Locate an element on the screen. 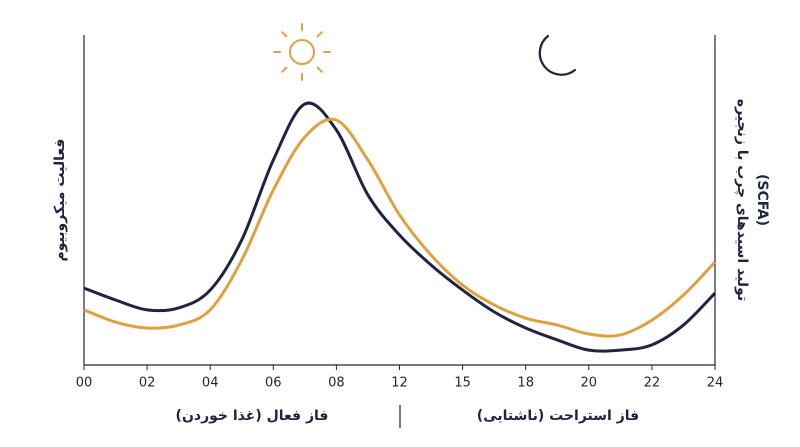 The image size is (800, 447). x-tick-label: 24 is located at coordinates (715, 383).